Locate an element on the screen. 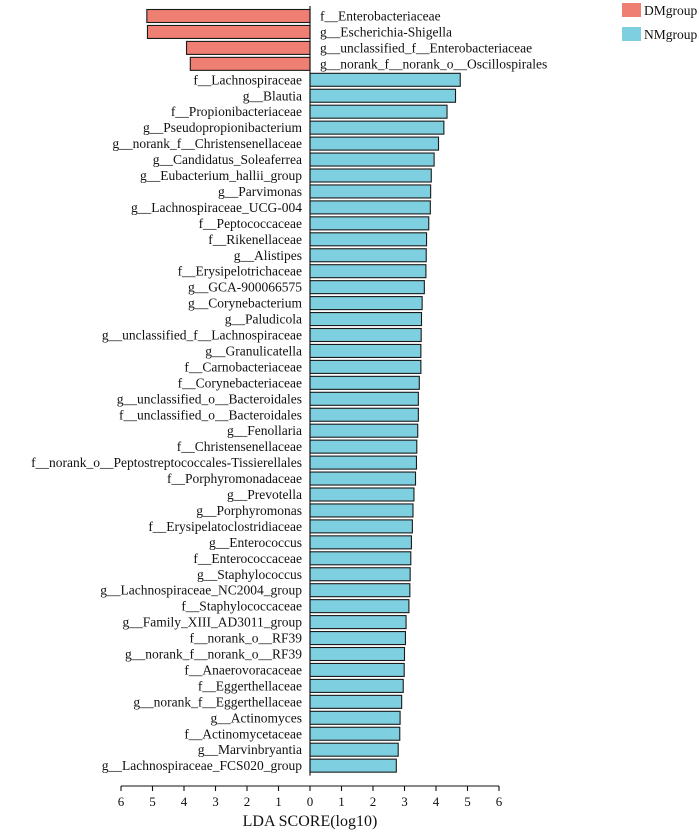 The image size is (700, 832). bar-label-35: g__Staphylococcus is located at coordinates (249, 574).